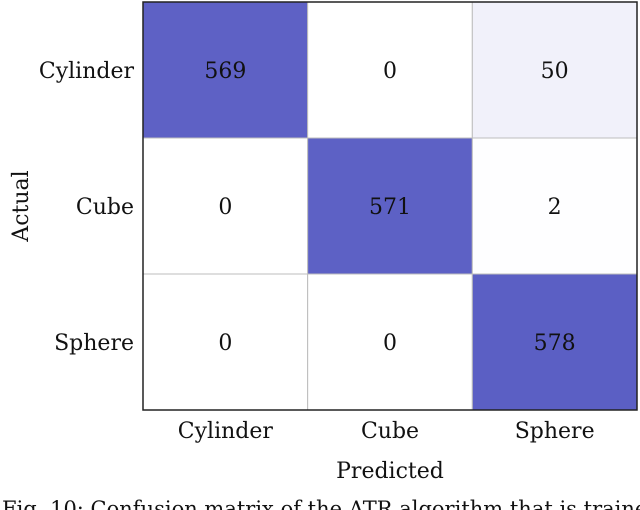 The height and width of the screenshot is (510, 640). I want to click on y-tick-label: Sphere, so click(94, 343).